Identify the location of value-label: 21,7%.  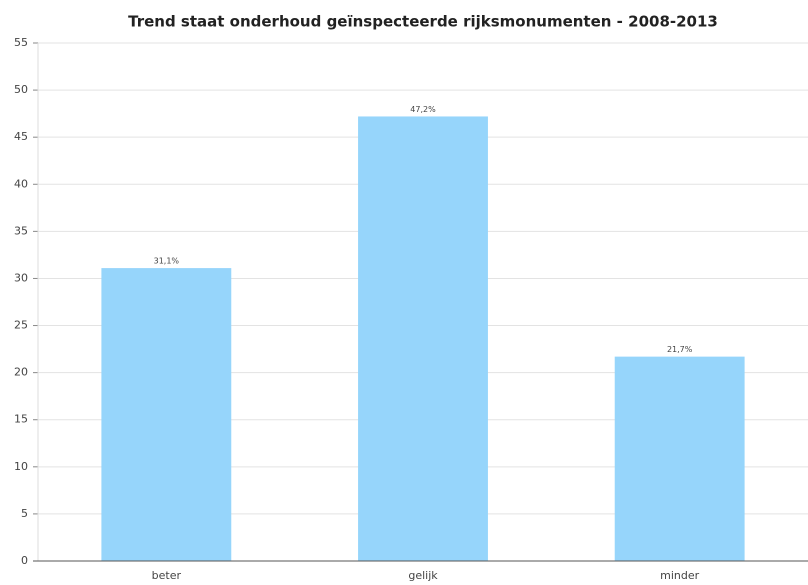
(680, 349).